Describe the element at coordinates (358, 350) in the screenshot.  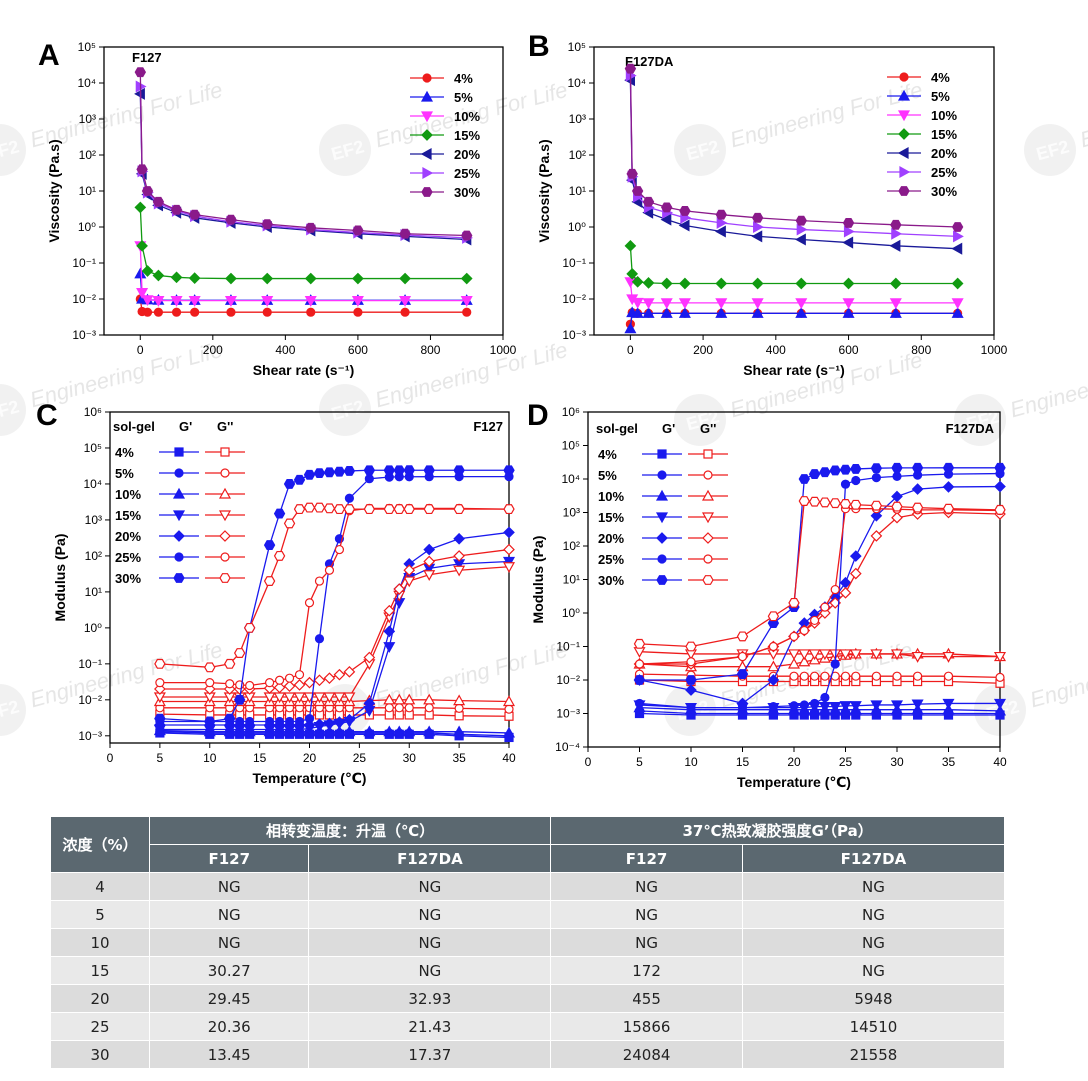
I see `x-tick-label: 600` at that location.